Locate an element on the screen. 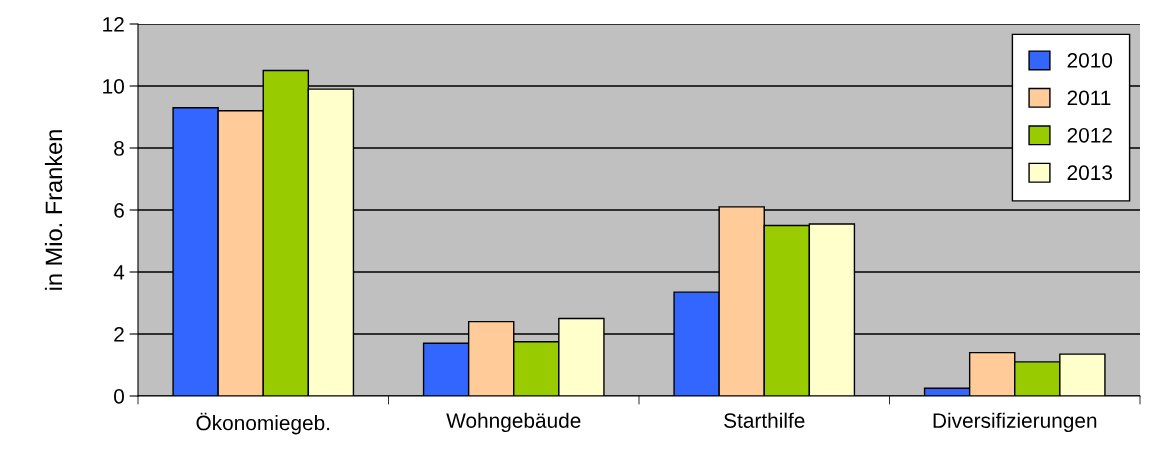 The height and width of the screenshot is (454, 1157). y-tick-label: 0 is located at coordinates (119, 396).